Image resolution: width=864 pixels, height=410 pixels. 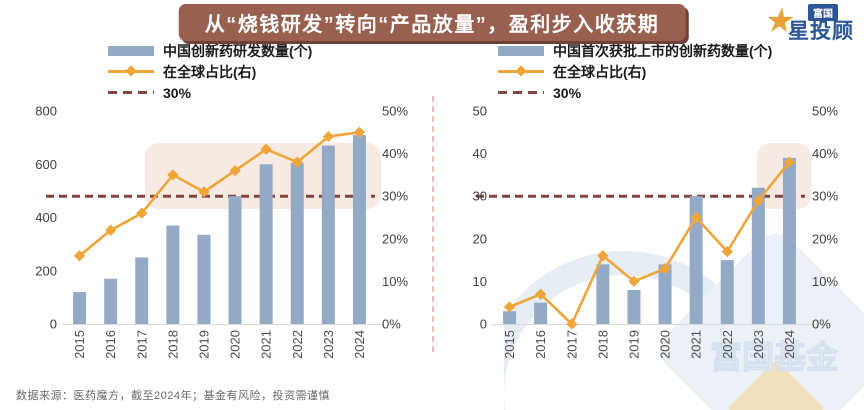 I want to click on right-axis-tick: 0%, so click(x=391, y=324).